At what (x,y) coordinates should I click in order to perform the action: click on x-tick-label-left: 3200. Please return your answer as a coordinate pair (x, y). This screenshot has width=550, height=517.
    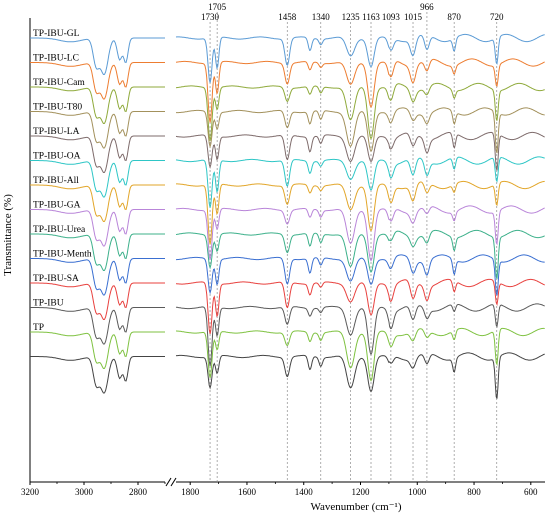
    Looking at the image, I should click on (30, 492).